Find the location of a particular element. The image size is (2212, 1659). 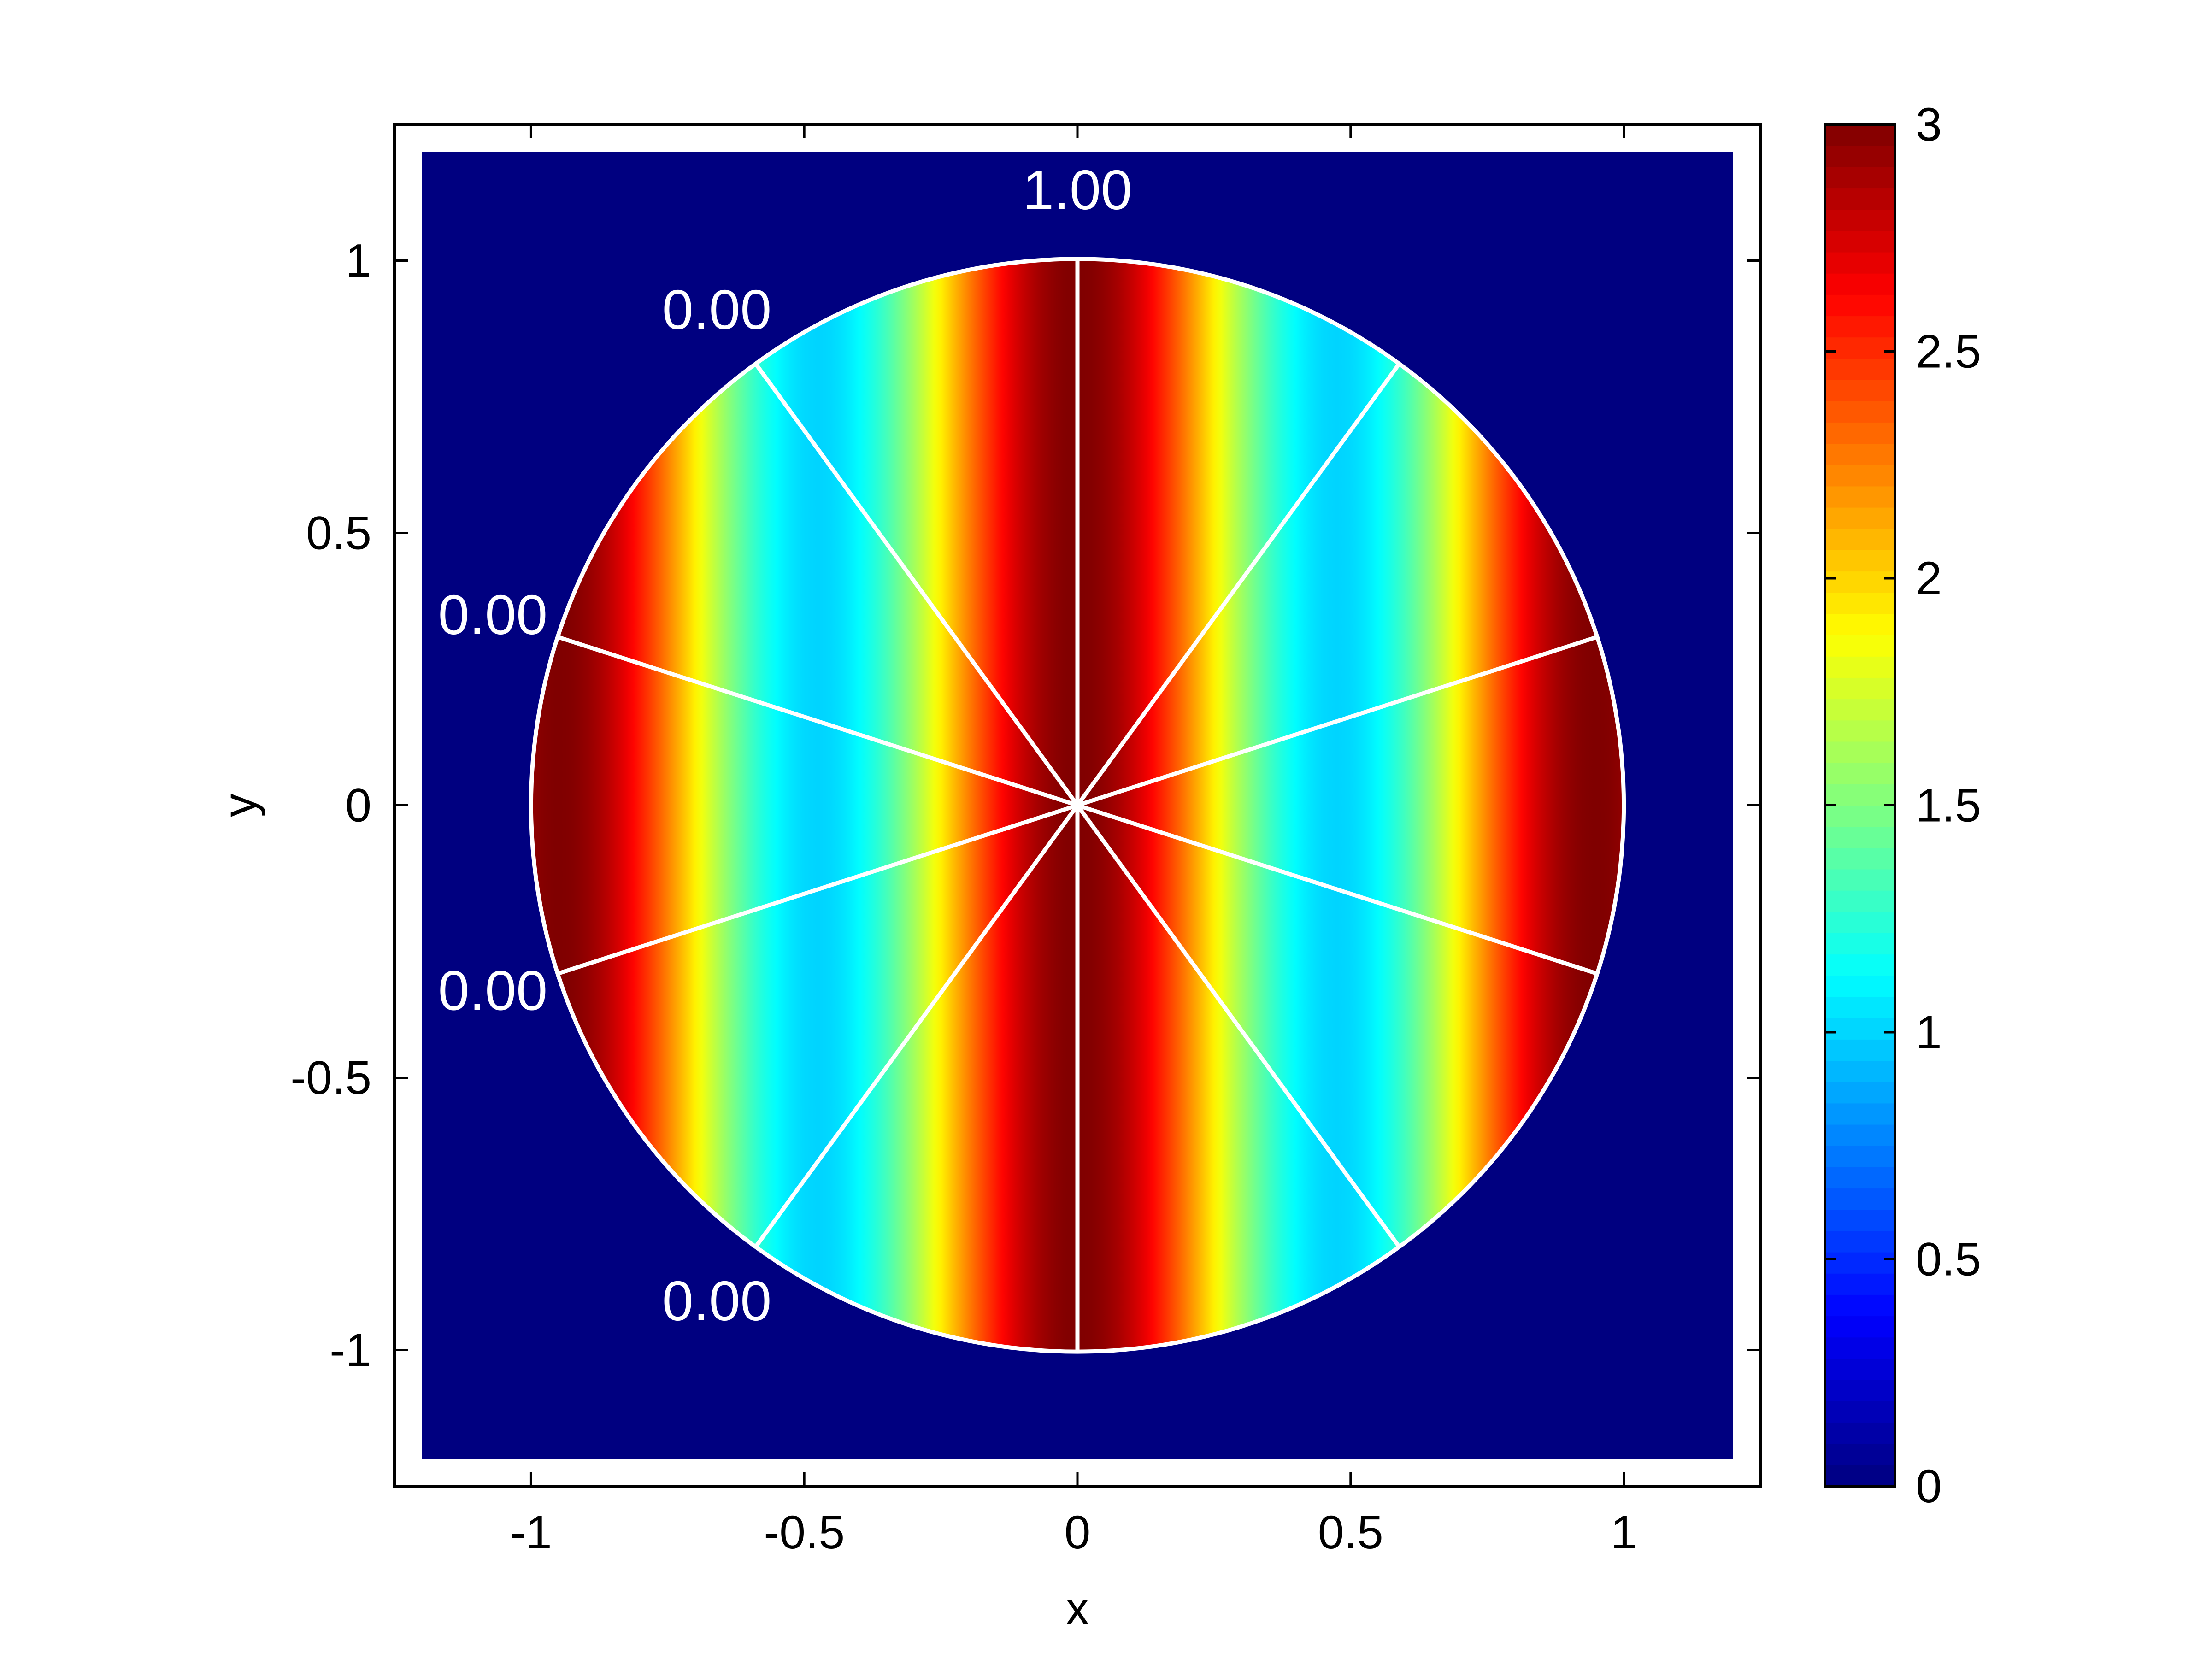

y-tick-label: 0 is located at coordinates (358, 805).